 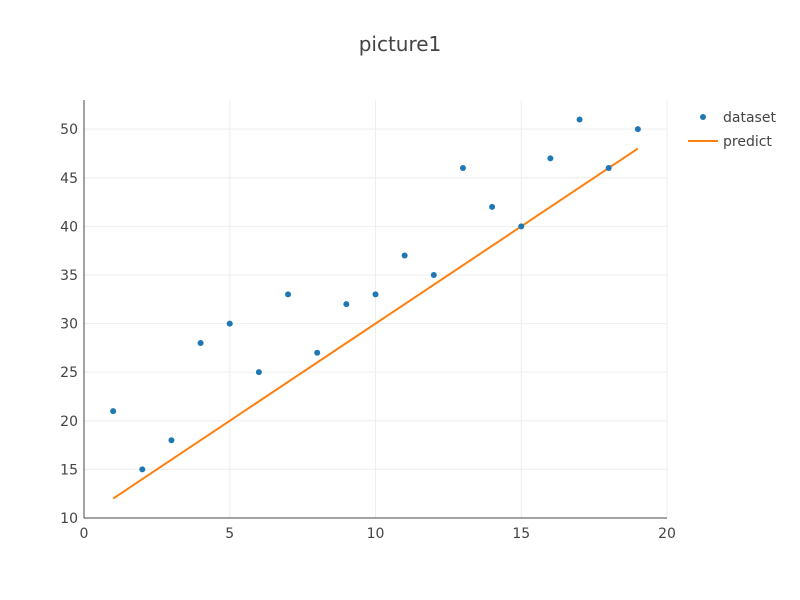 I want to click on y-tick-label: 30, so click(x=69, y=325).